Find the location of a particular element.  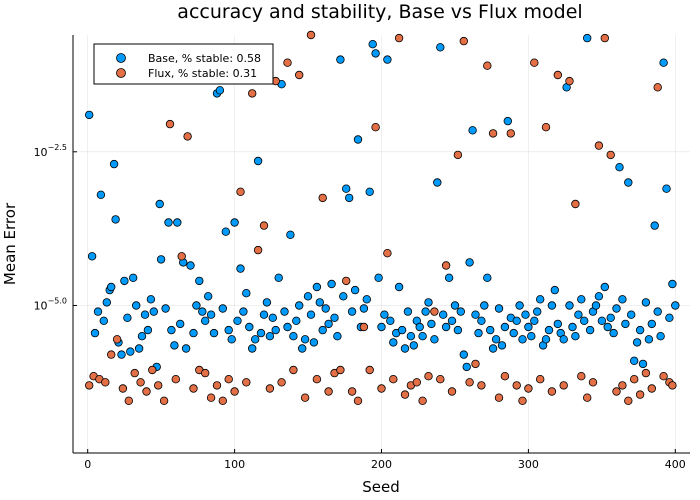

y-ticks: 10−2.5 10−5.0 is located at coordinates (55, 227).